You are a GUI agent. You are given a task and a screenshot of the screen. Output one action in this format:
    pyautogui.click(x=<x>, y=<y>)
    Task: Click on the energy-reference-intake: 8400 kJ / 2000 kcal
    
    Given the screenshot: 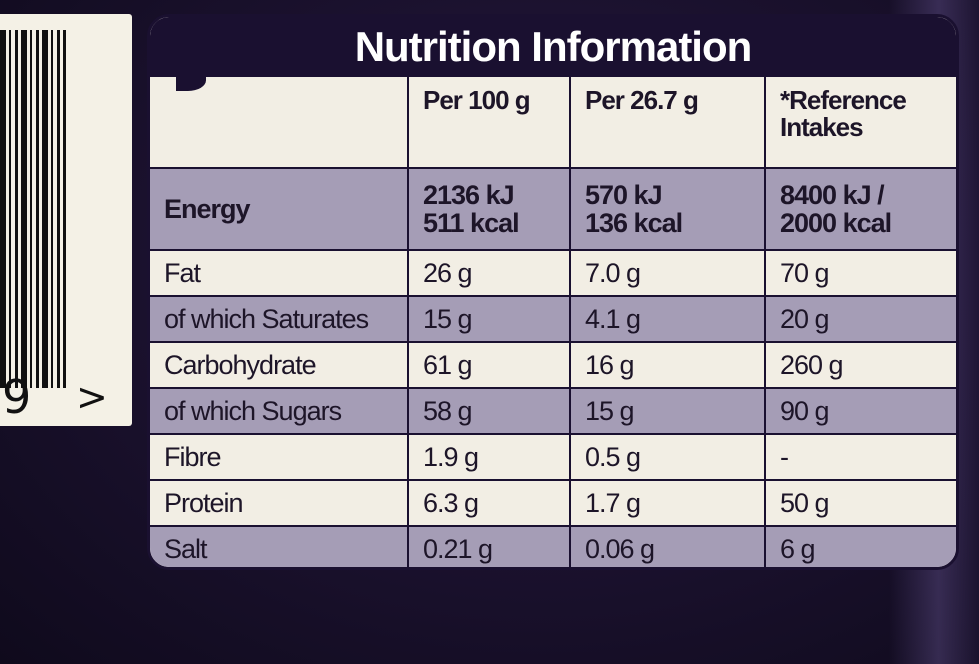 What is the action you would take?
    pyautogui.click(x=860, y=209)
    